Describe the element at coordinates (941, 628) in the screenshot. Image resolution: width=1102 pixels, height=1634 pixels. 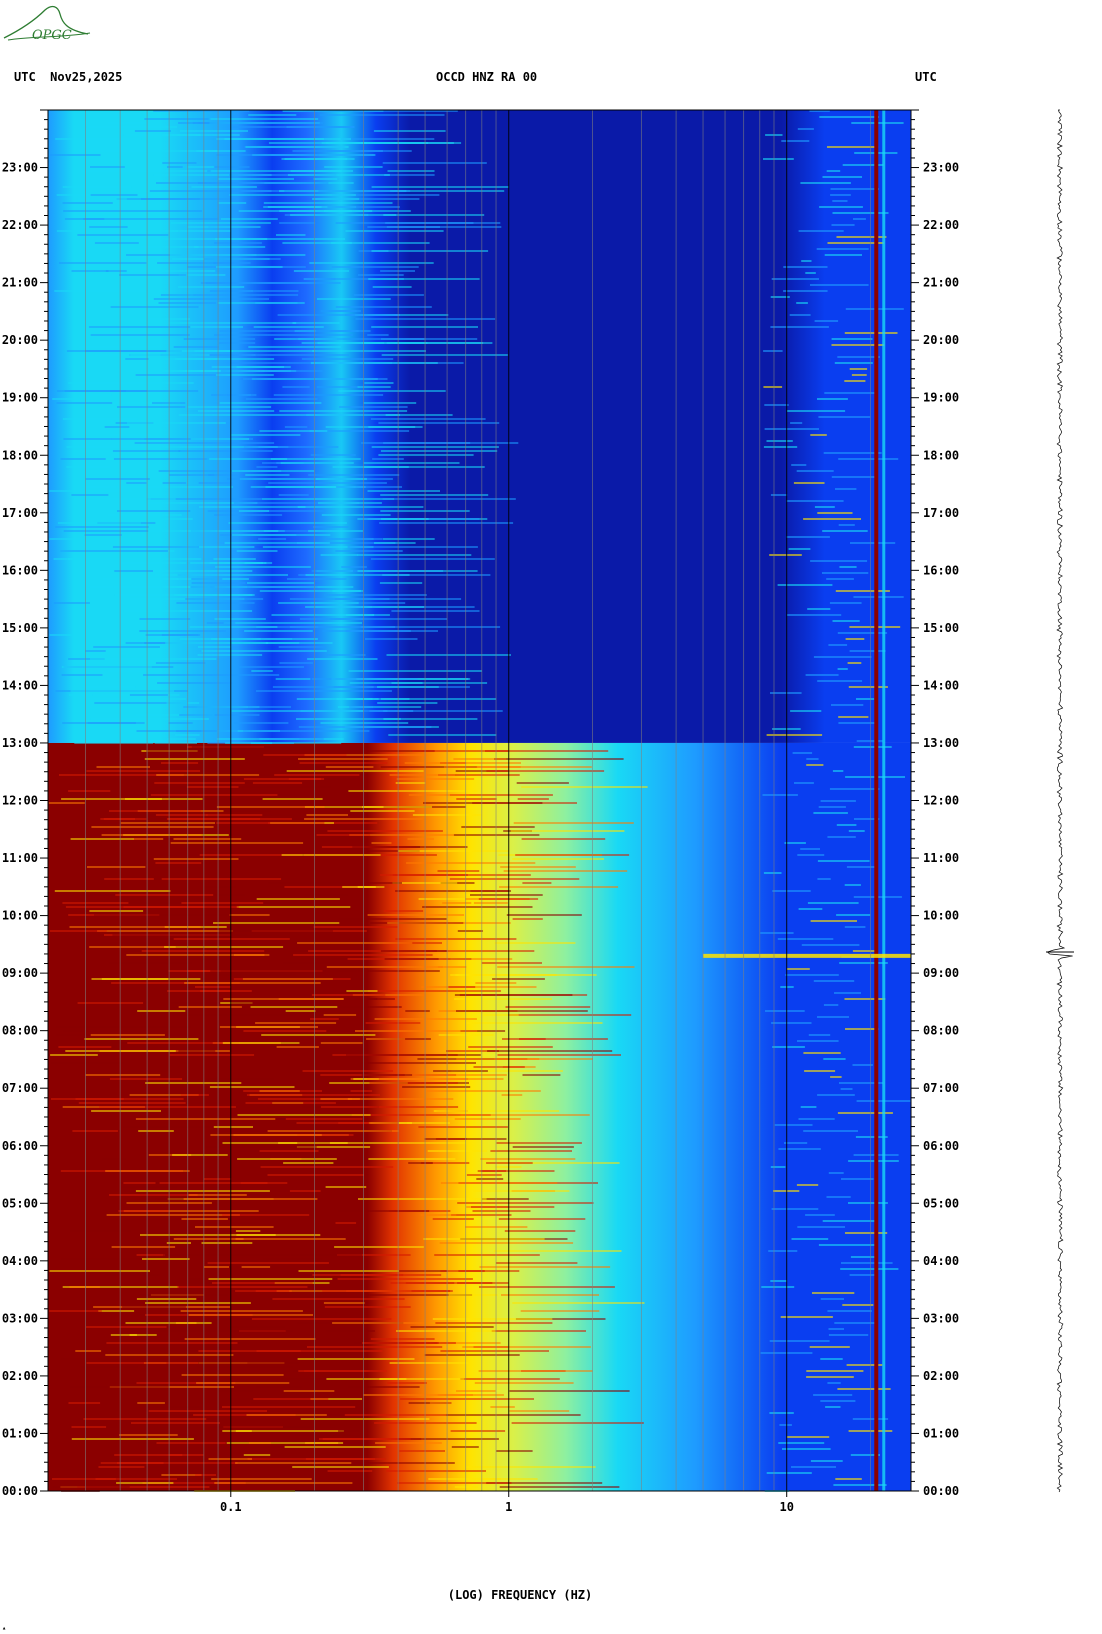
I see `time-label-right: 15:00` at that location.